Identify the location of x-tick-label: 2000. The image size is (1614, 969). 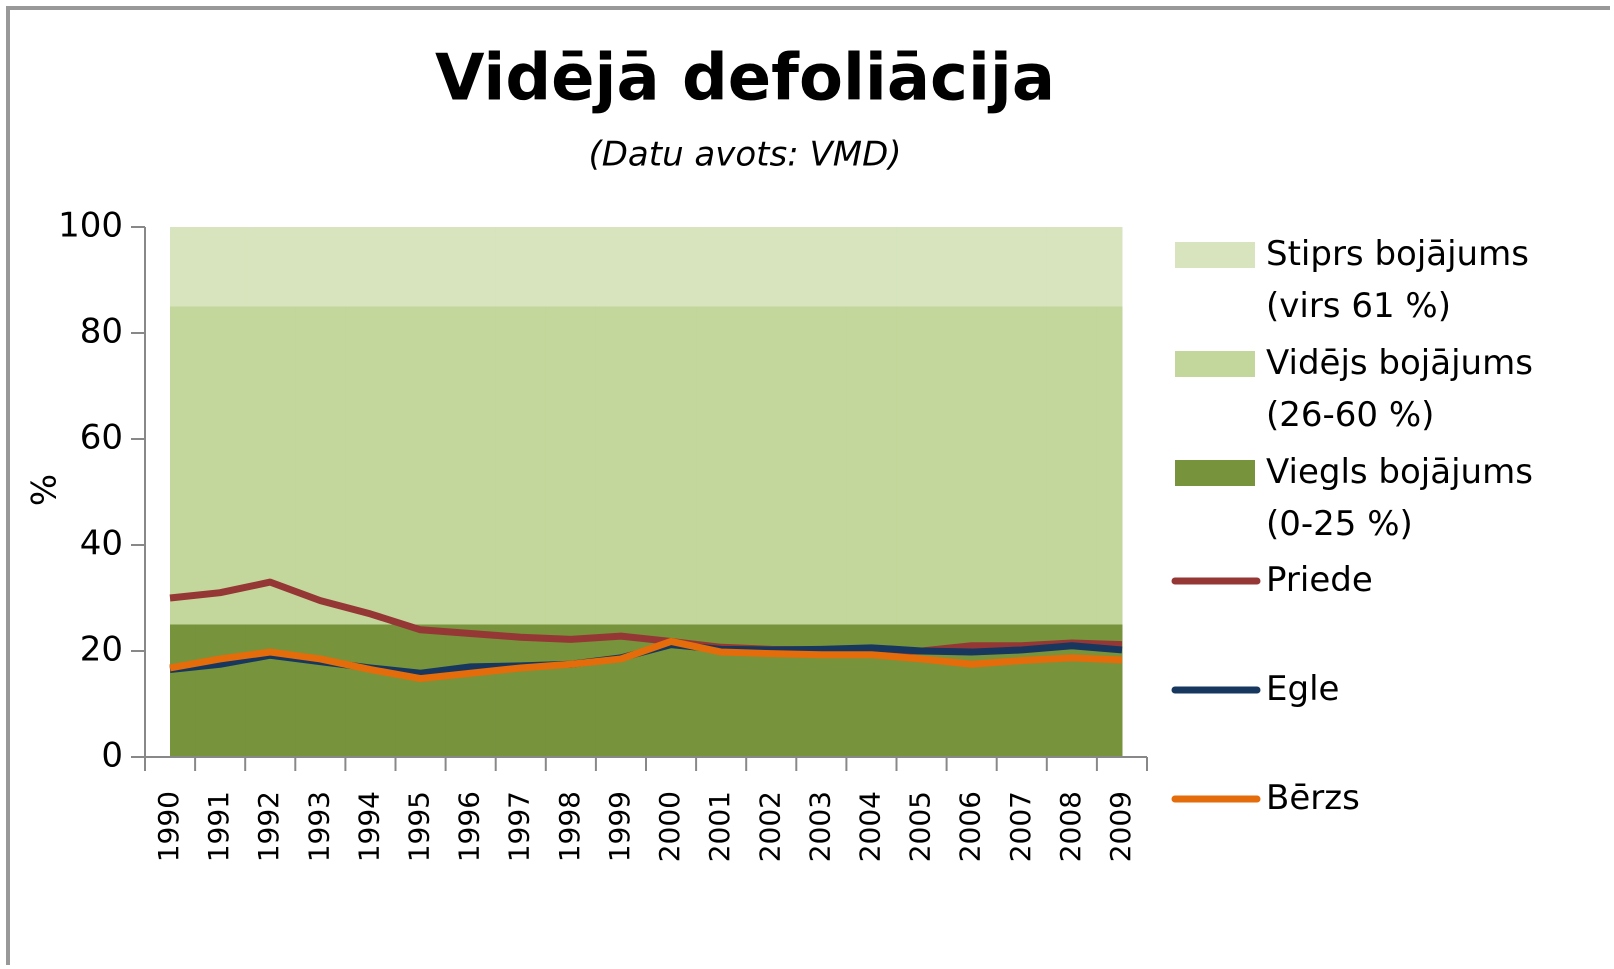
(669, 826).